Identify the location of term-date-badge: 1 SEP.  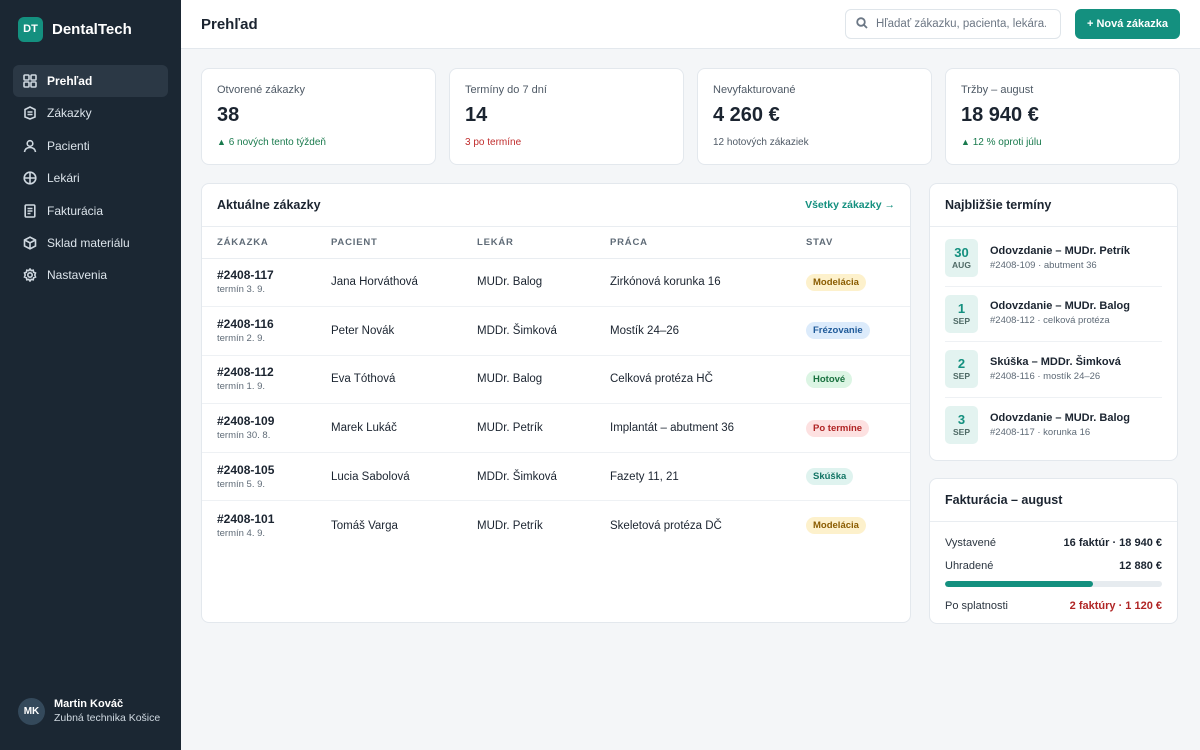
(961, 313).